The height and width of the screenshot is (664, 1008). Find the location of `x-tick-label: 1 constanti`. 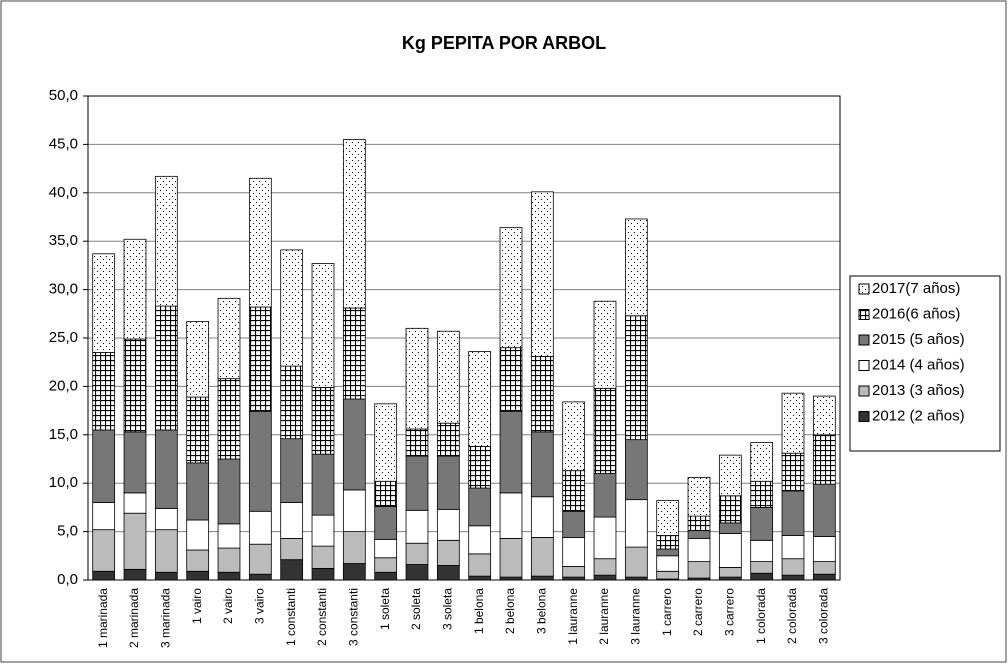

x-tick-label: 1 constanti is located at coordinates (291, 617).